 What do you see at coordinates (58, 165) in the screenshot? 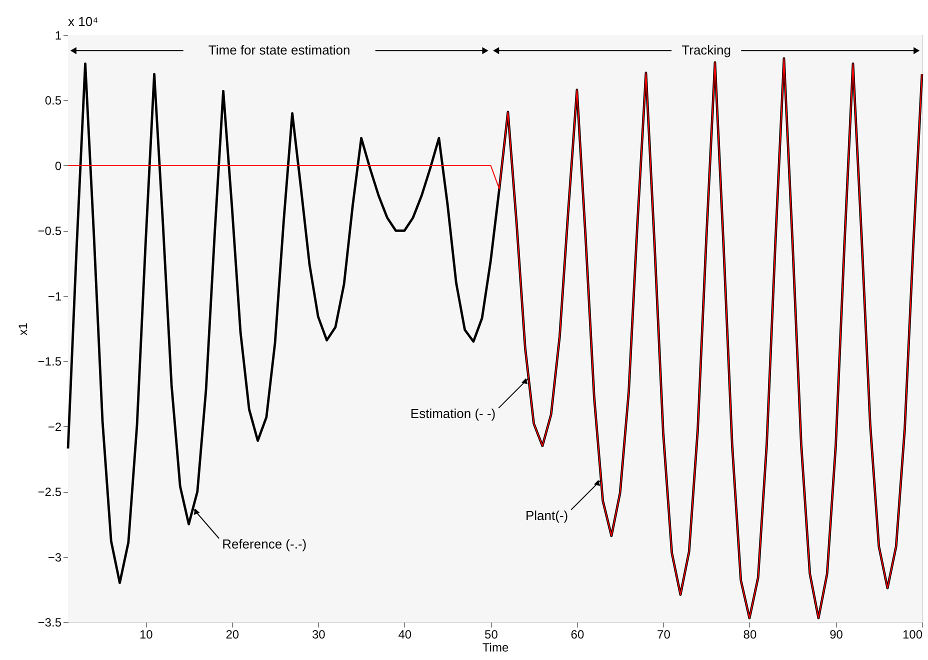
I see `y-tick-label: 0` at bounding box center [58, 165].